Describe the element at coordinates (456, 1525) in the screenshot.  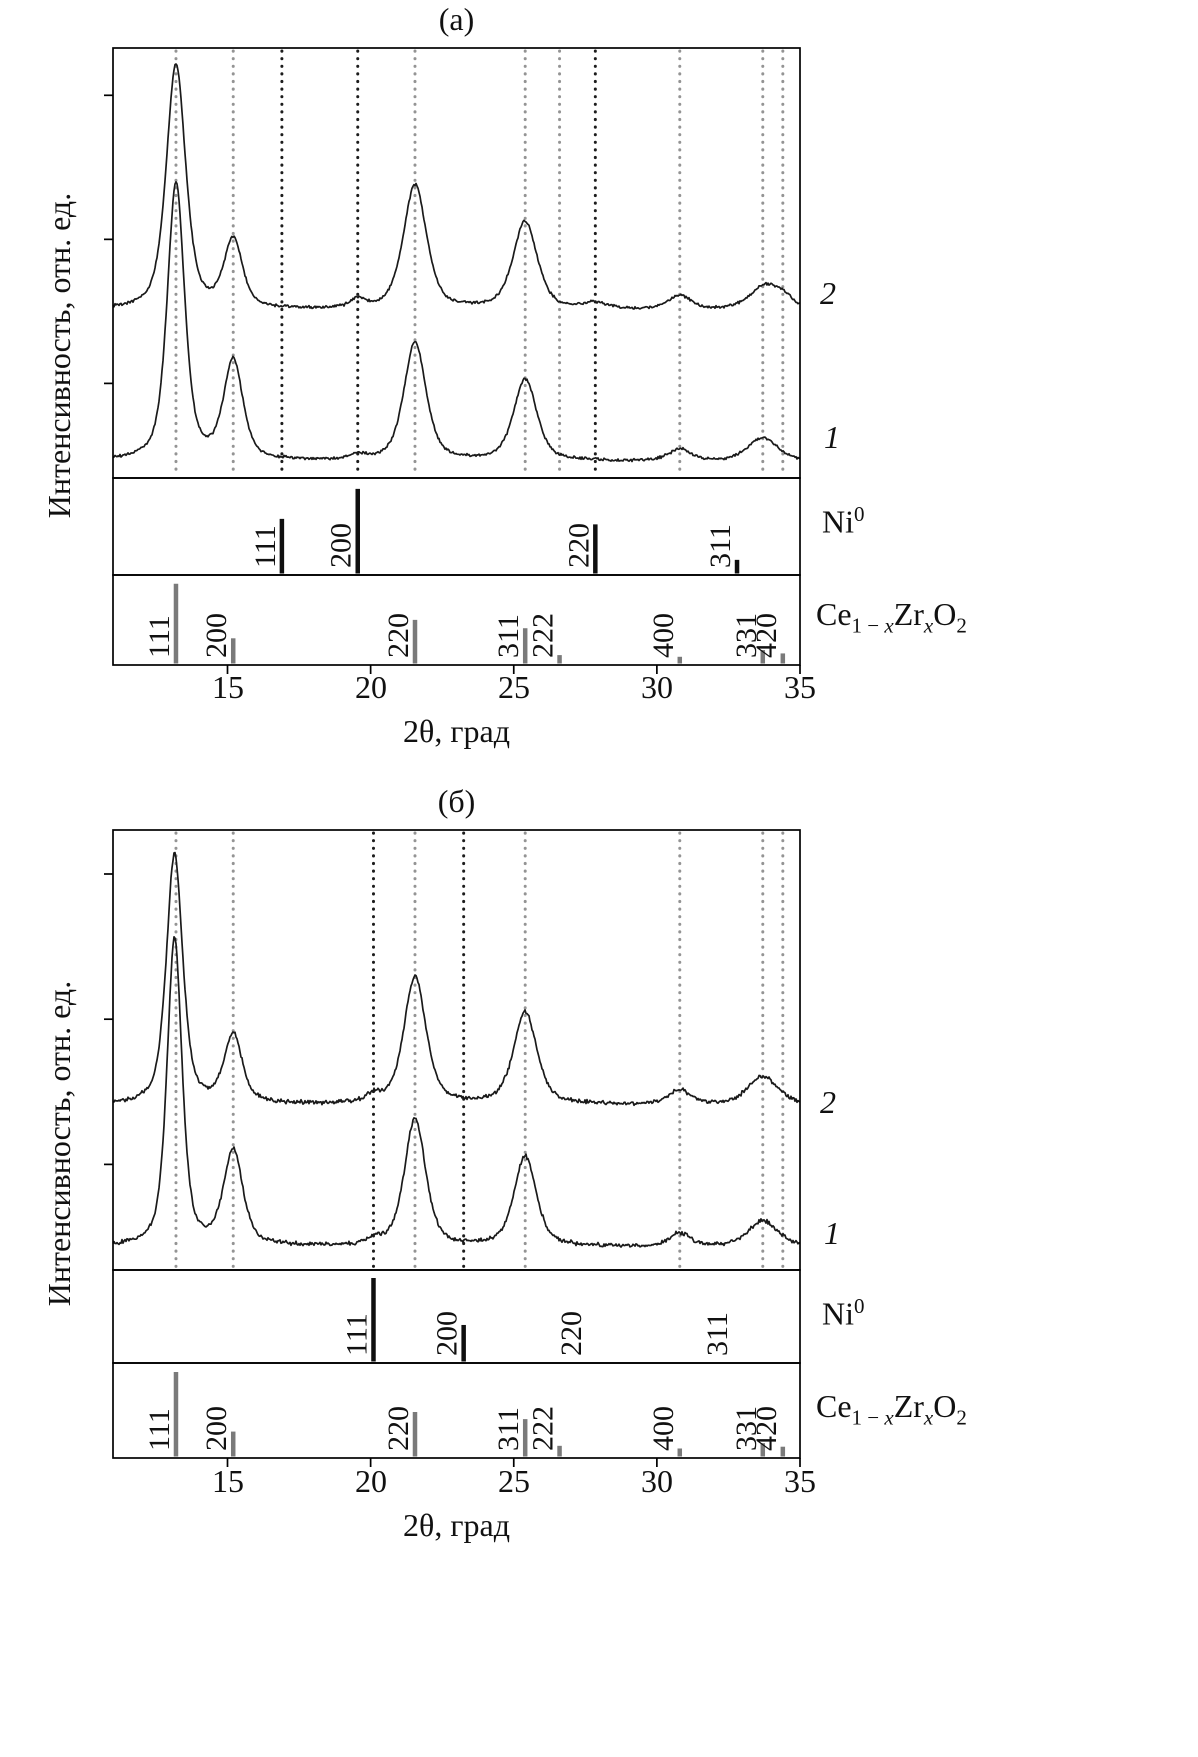
I see `panel-b-x-axis-label: 2θ, град` at that location.